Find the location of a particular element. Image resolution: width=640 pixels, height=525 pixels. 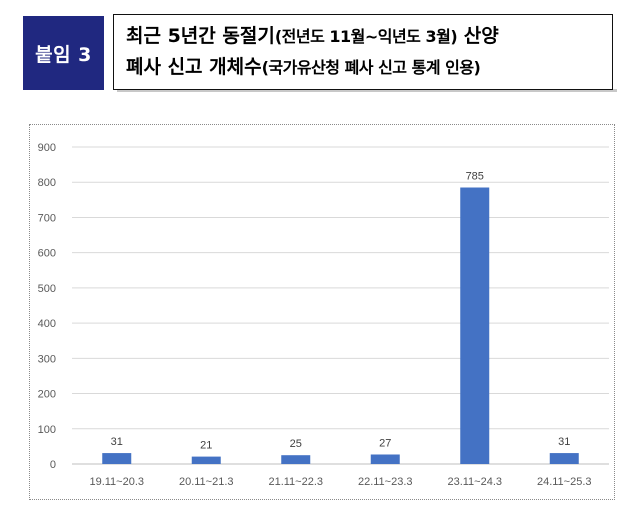

x-tick-label: 23.11~24.3 is located at coordinates (474, 482).